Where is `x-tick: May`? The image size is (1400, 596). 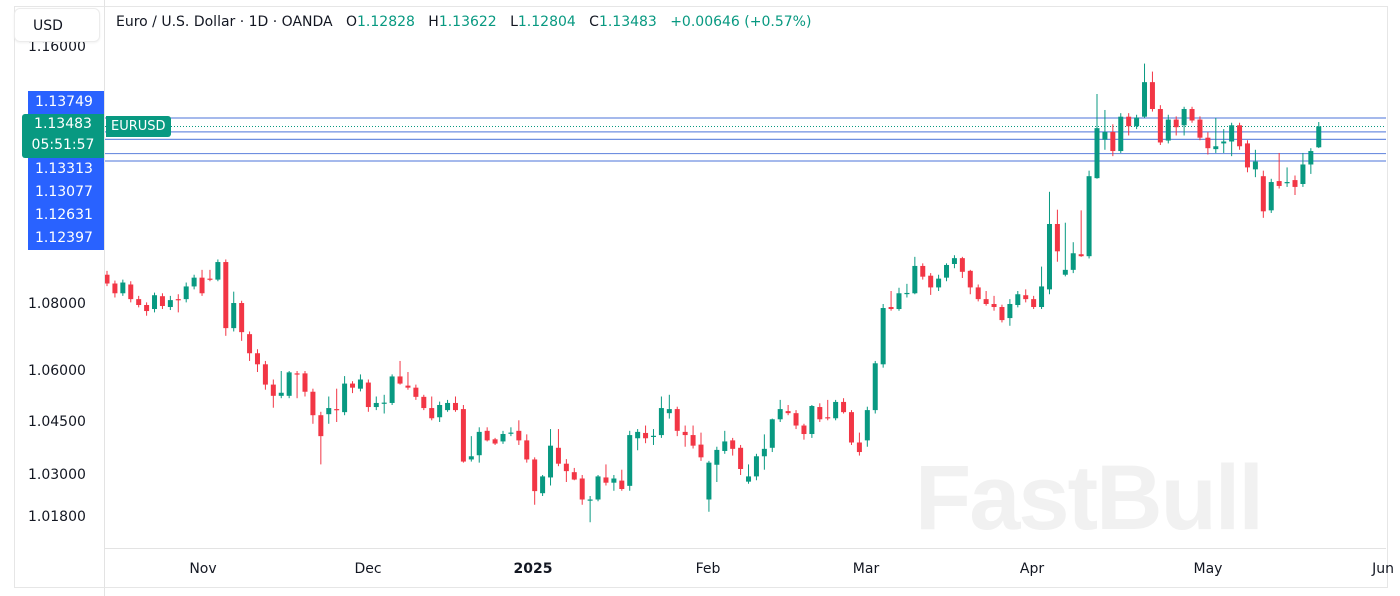 x-tick: May is located at coordinates (1208, 569).